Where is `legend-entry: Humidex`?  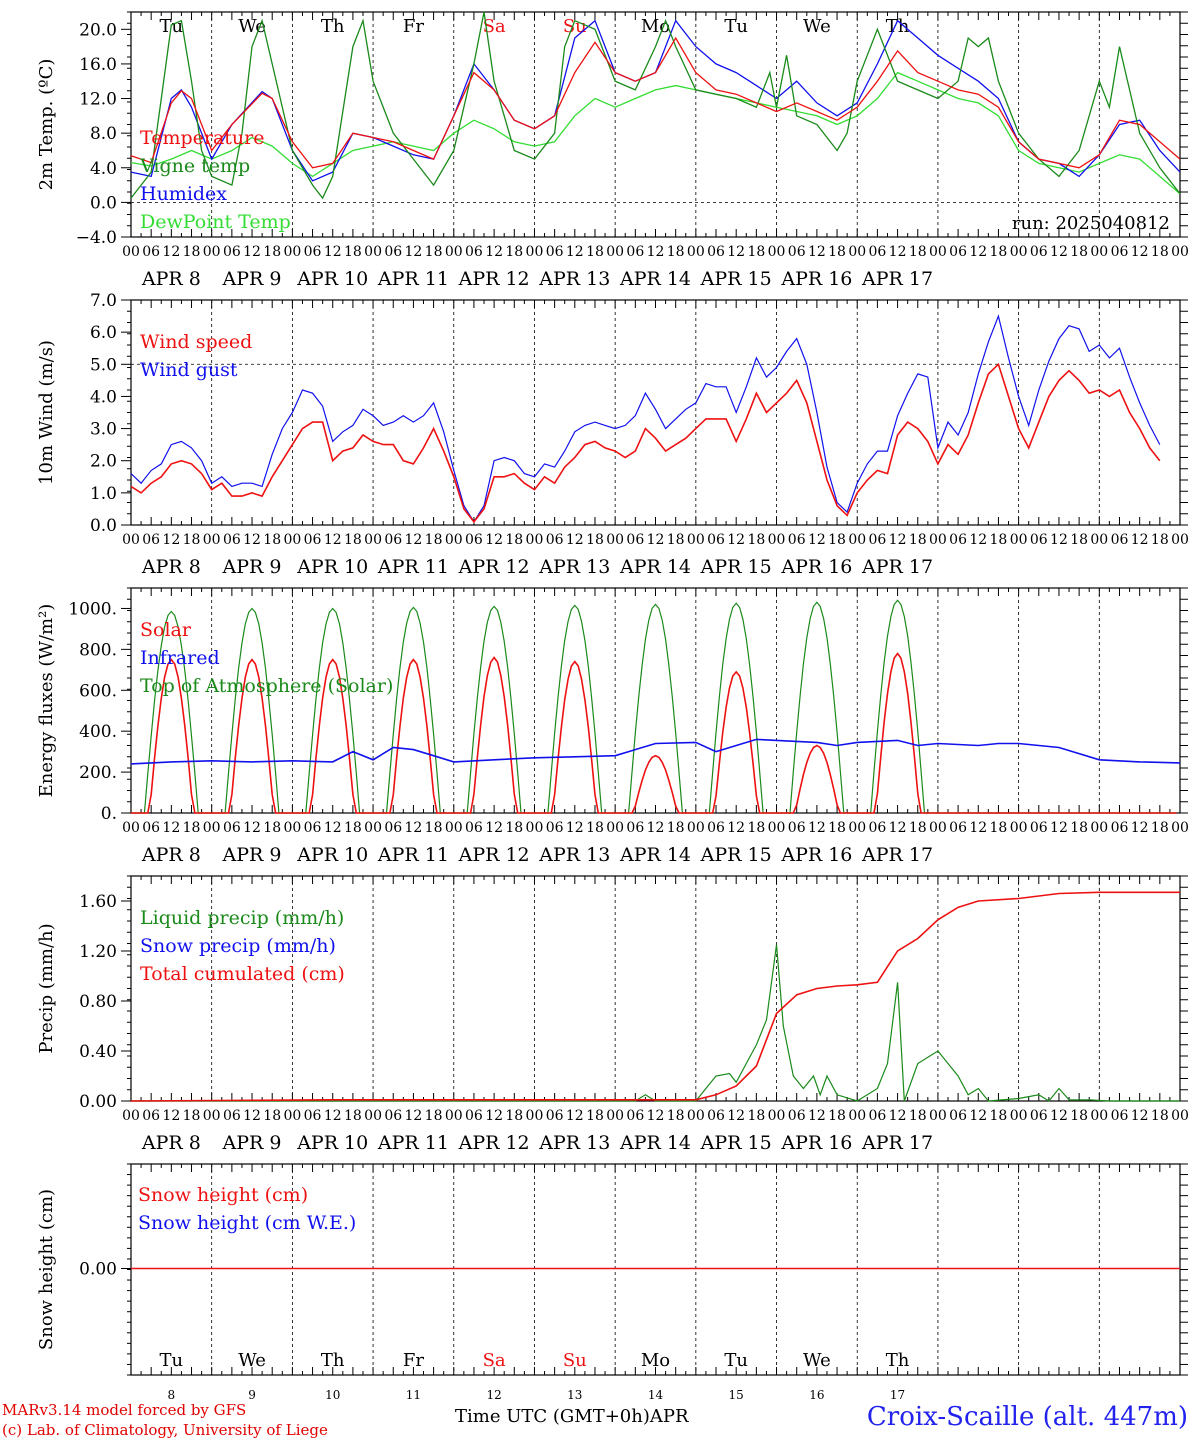
legend-entry: Humidex is located at coordinates (183, 194).